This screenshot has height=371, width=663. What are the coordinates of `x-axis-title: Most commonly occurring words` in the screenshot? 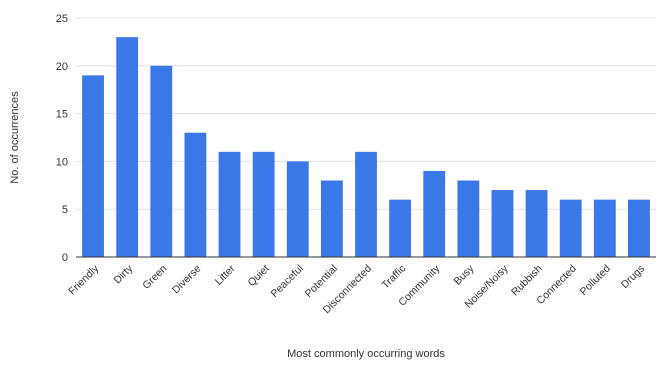 It's located at (366, 354).